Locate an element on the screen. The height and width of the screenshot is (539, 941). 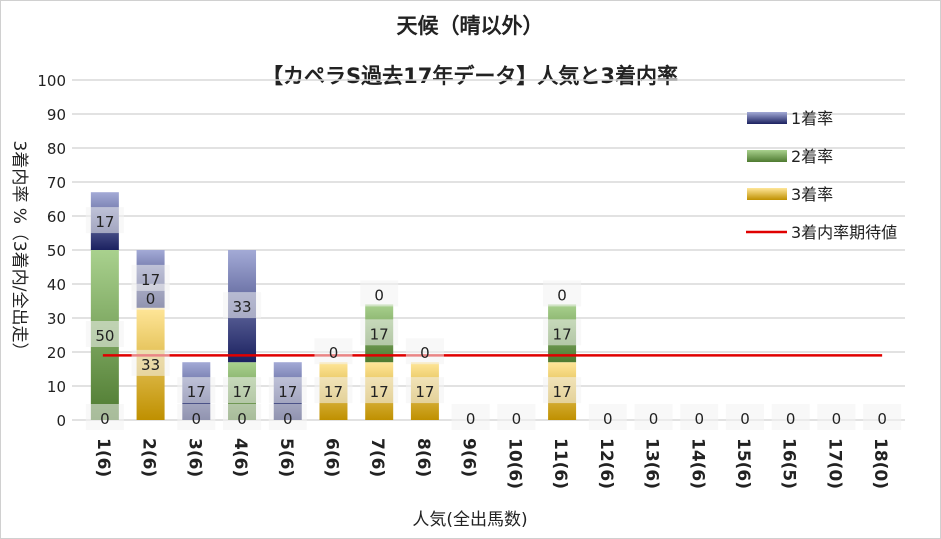
chart-subtitle: 【カペラS過去17年データ】人気と3着内率 is located at coordinates (470, 76).